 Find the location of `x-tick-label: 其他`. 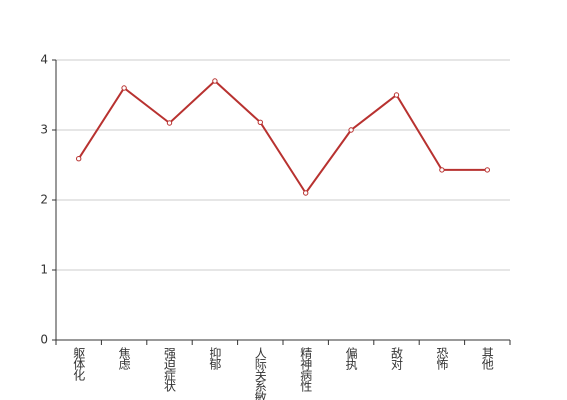

x-tick-label: 其他 is located at coordinates (487, 358).